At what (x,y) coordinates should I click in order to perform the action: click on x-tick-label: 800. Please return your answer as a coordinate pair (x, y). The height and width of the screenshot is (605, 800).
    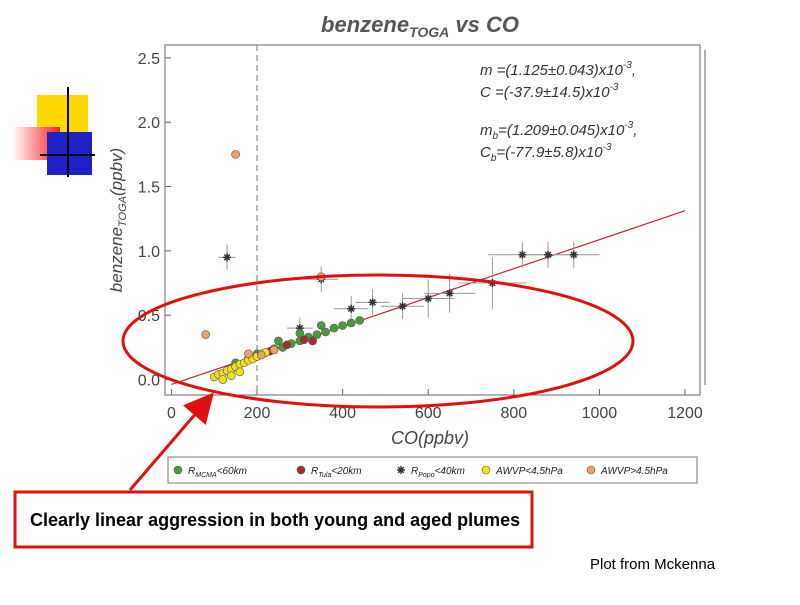
    Looking at the image, I should click on (513, 413).